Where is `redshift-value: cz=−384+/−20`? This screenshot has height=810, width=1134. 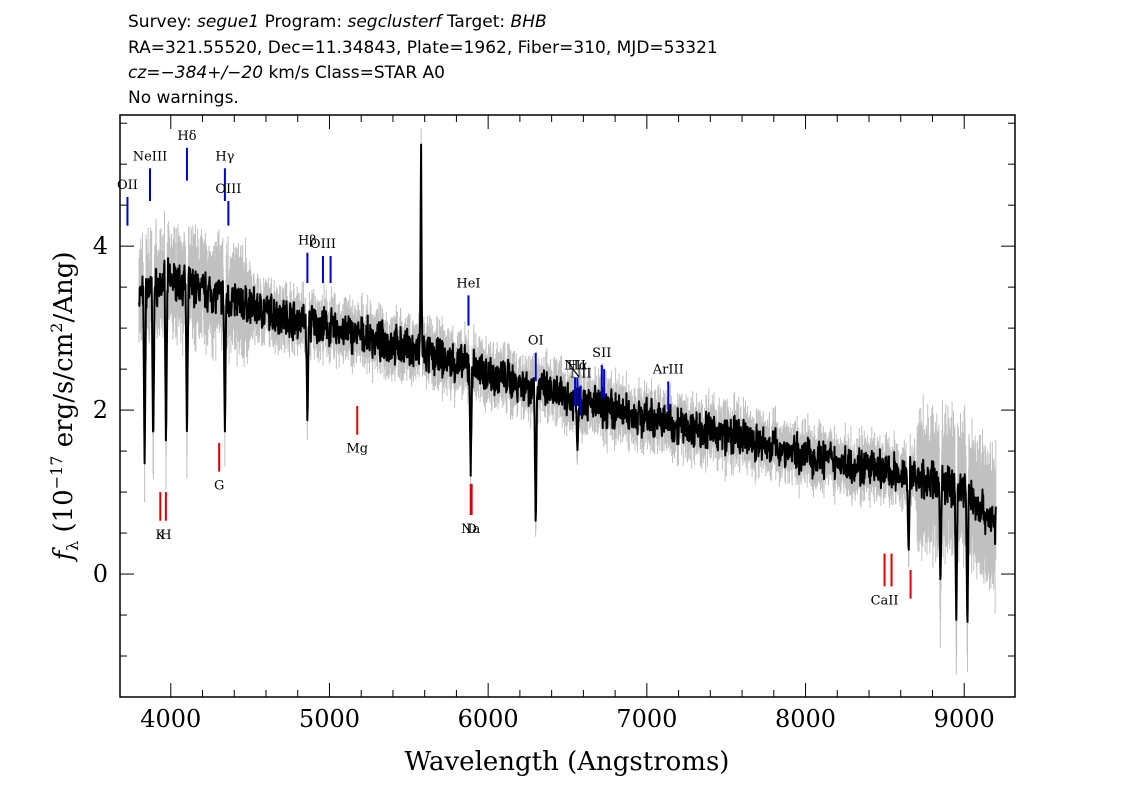 redshift-value: cz=−384+/−20 is located at coordinates (196, 73).